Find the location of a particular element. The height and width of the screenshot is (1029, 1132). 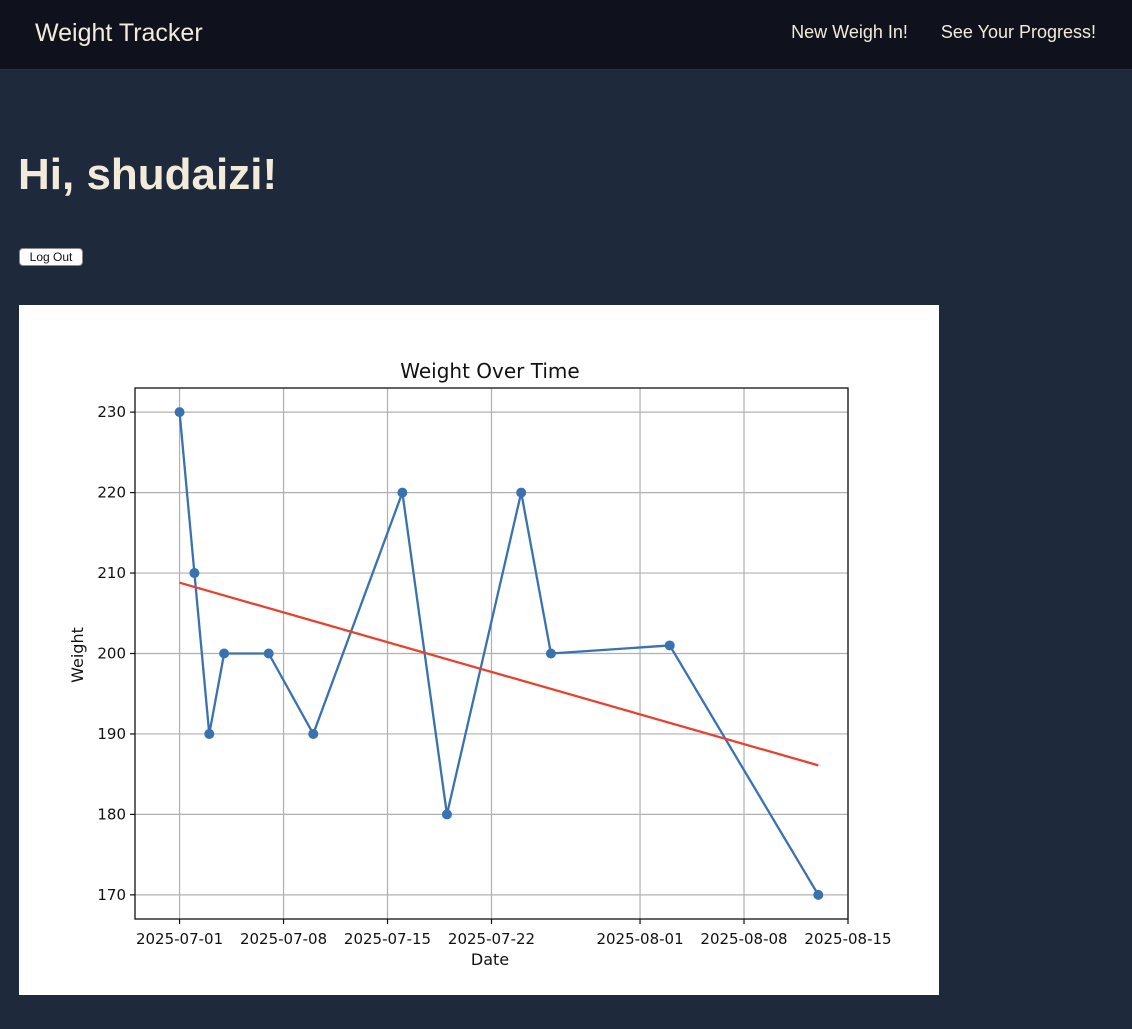

y-tick-label: 210 is located at coordinates (111, 573).